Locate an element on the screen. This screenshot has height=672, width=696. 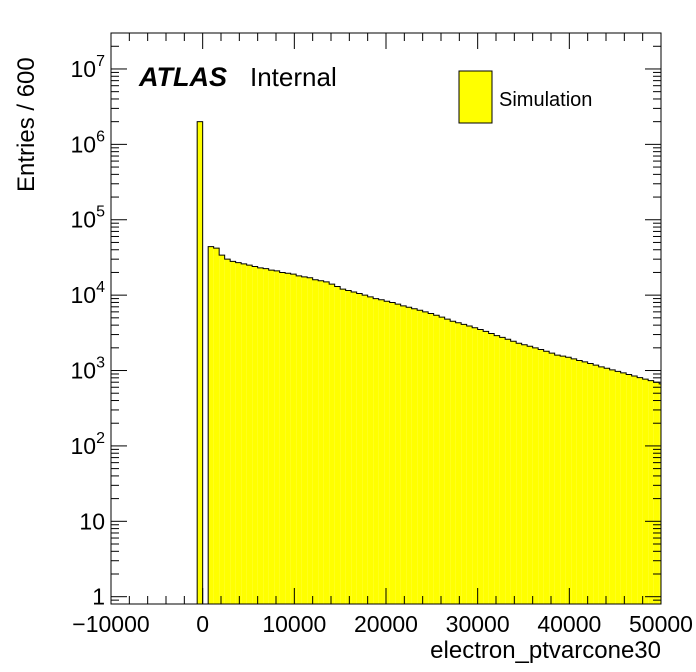
y-tick-label: 10 is located at coordinates (92, 521).